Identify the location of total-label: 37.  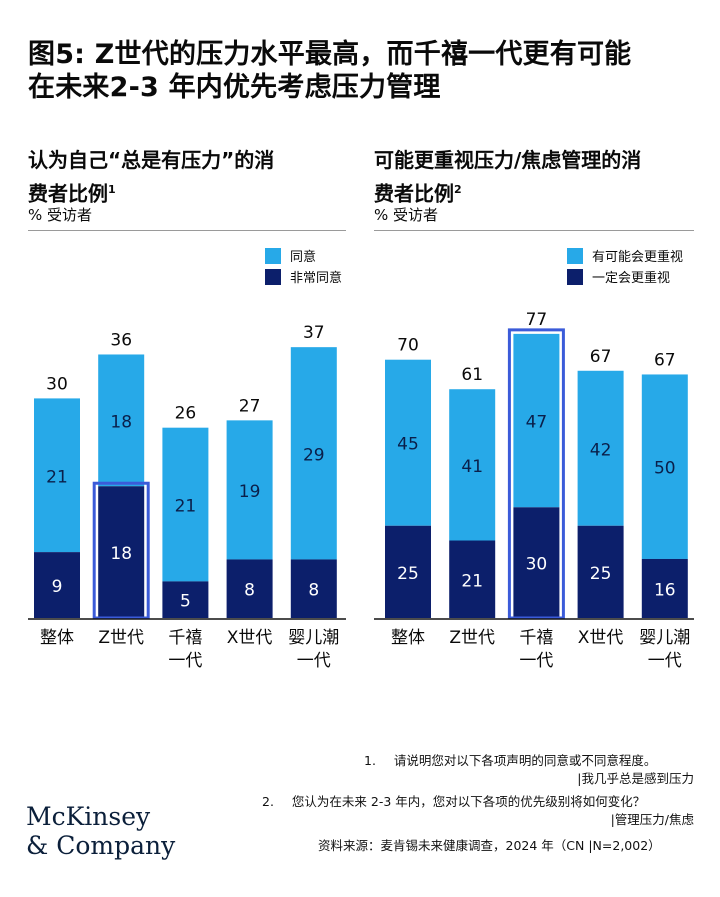
(314, 333).